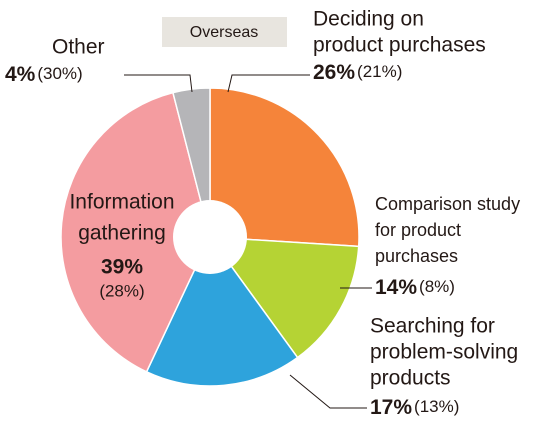  Describe the element at coordinates (122, 267) in the screenshot. I see `value-label: 39%` at that location.